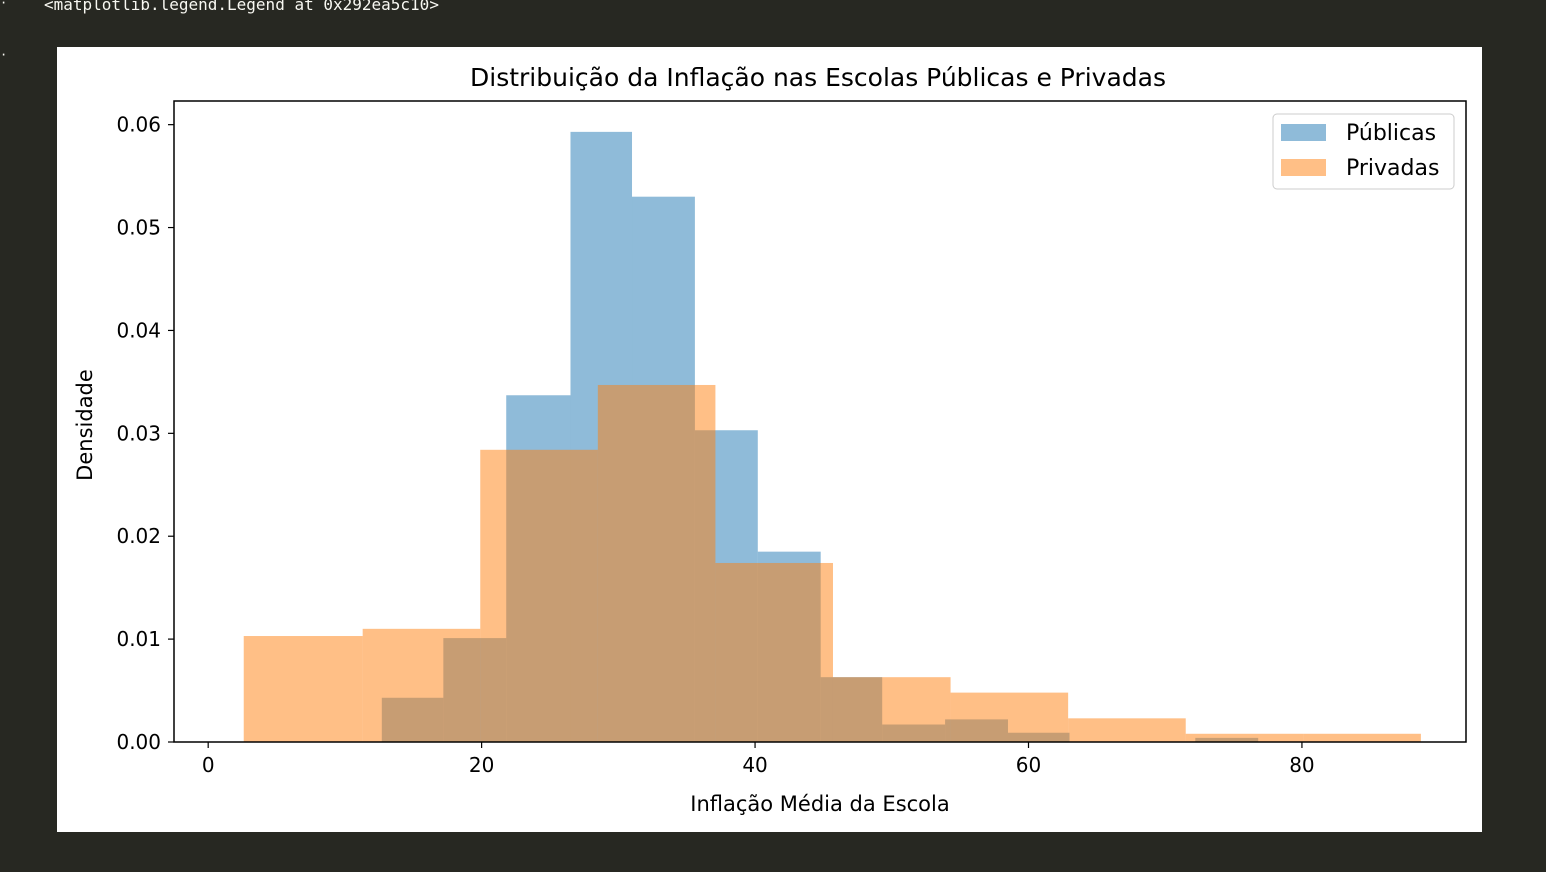 This screenshot has width=1546, height=872. I want to click on y-tick-label: 0.00, so click(138, 742).